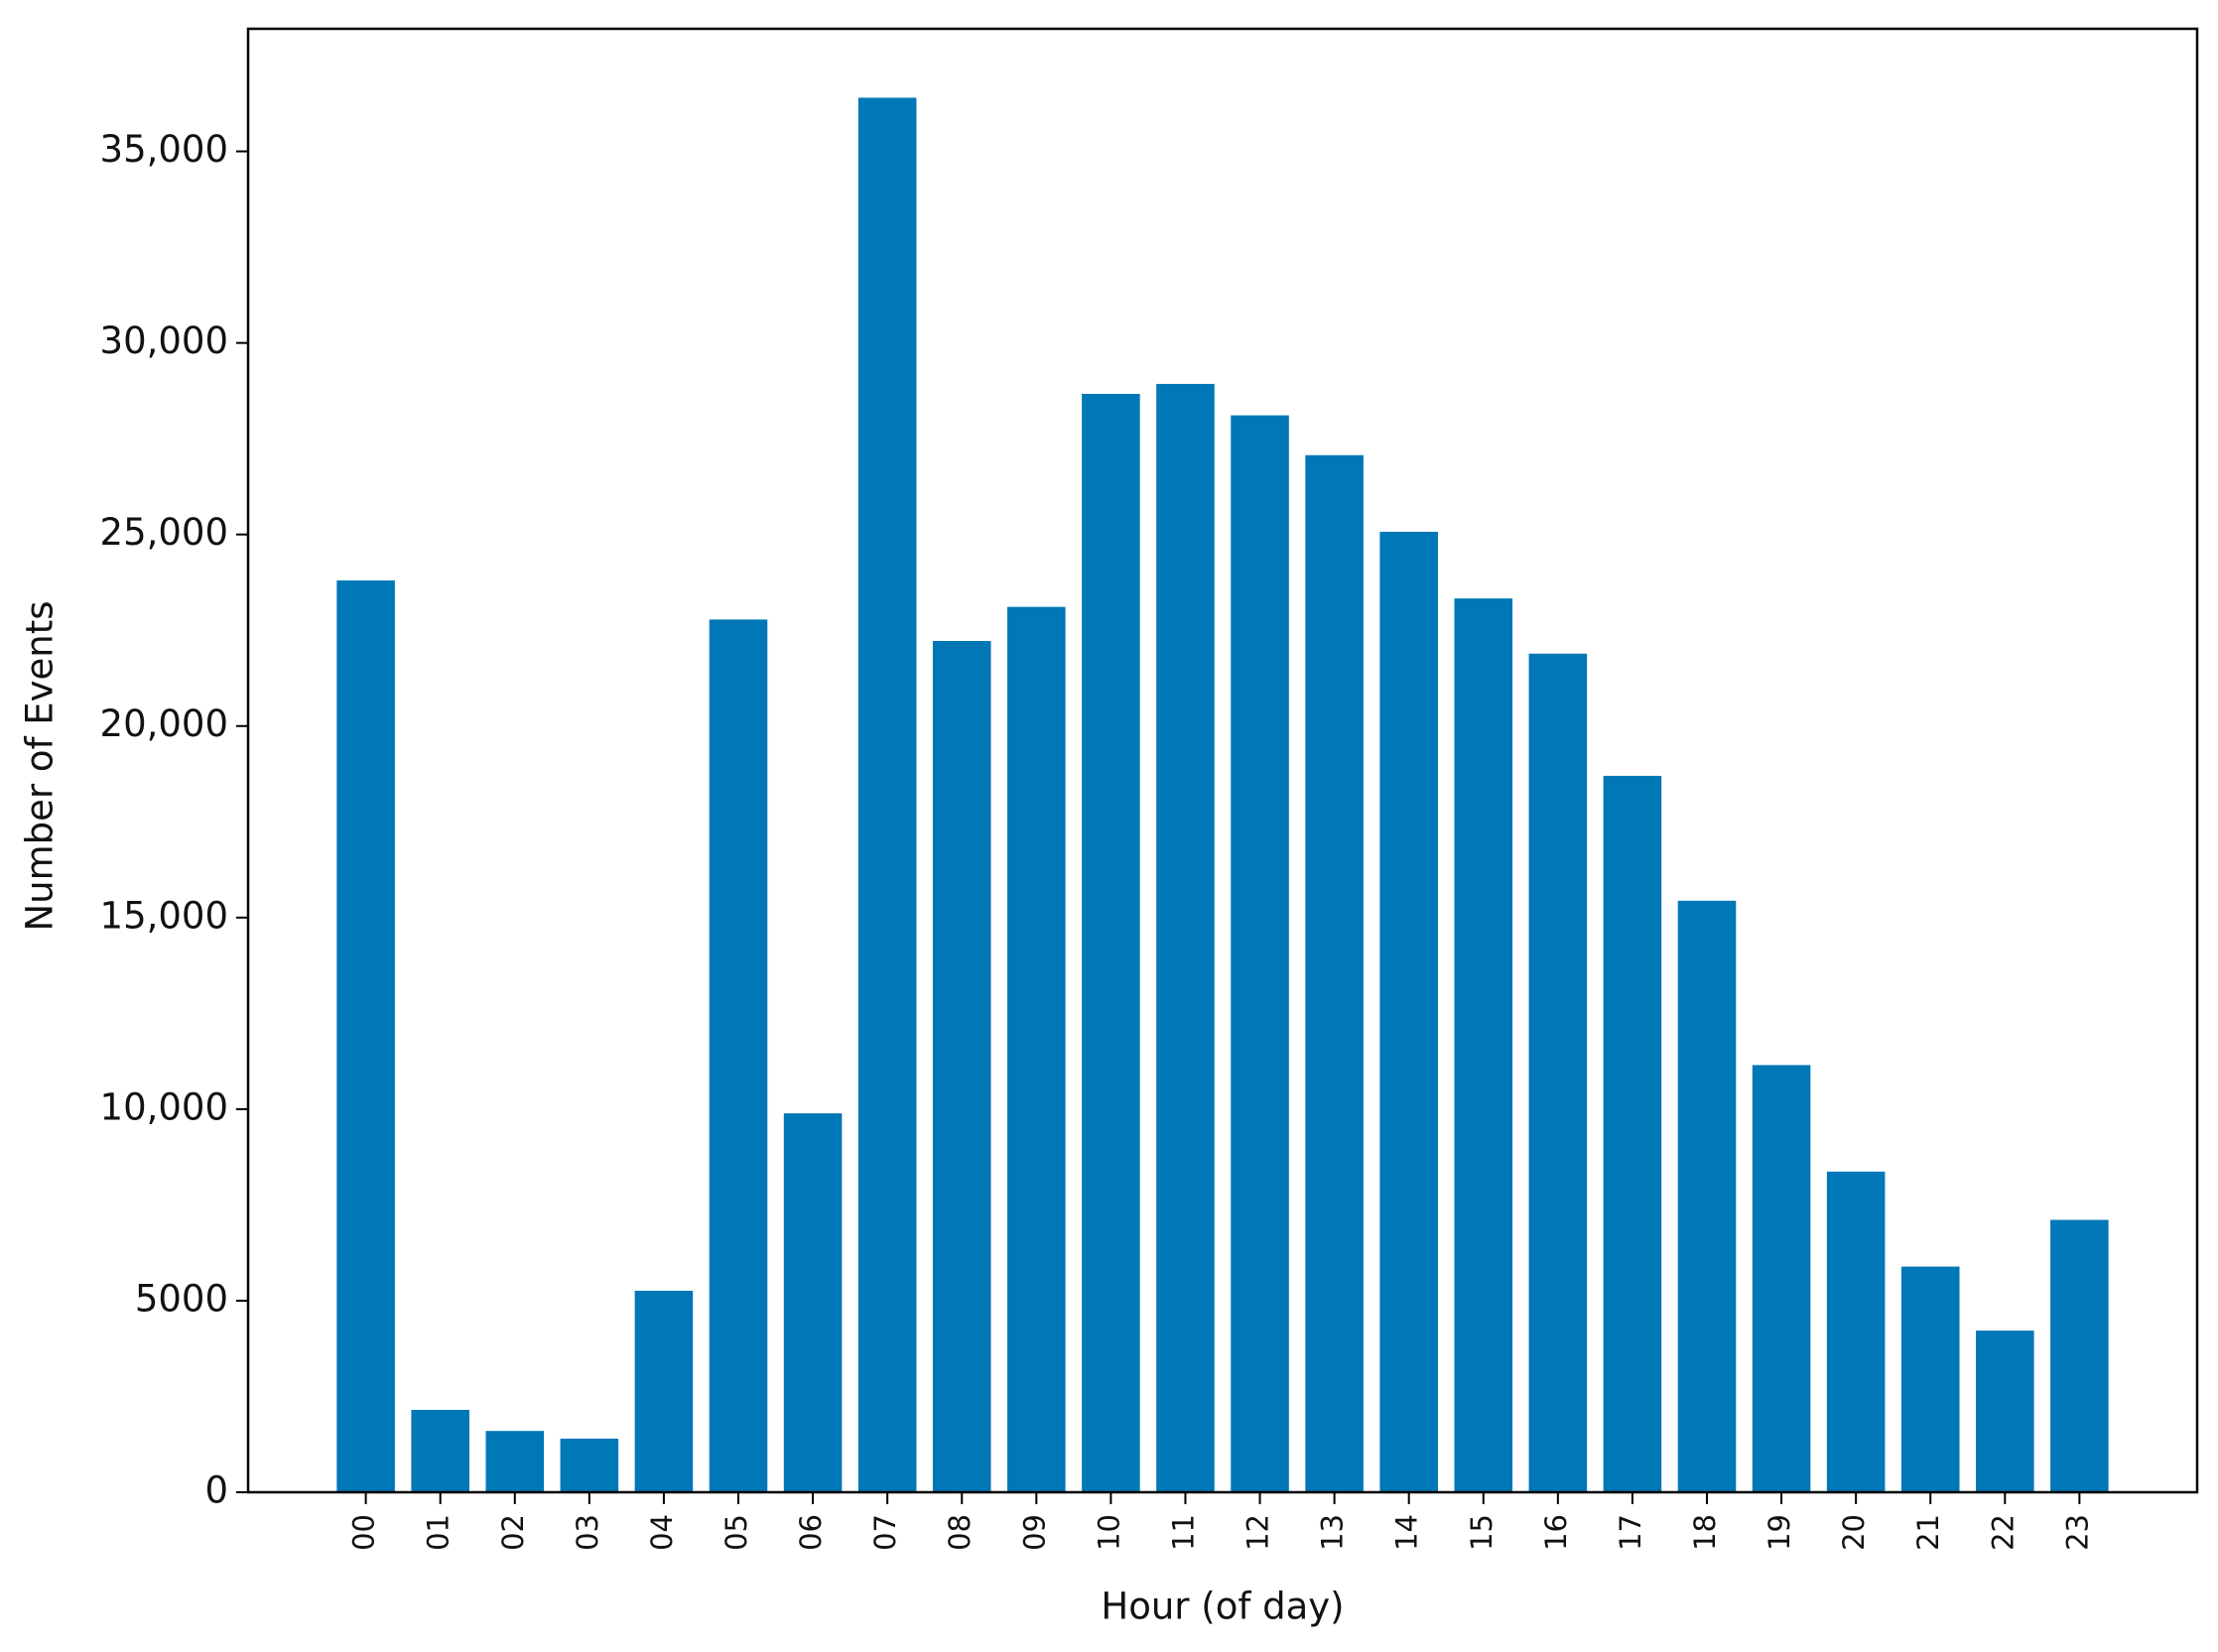 Image resolution: width=2218 pixels, height=1652 pixels. Describe the element at coordinates (1108, 1532) in the screenshot. I see `x-tick-label: 10` at that location.